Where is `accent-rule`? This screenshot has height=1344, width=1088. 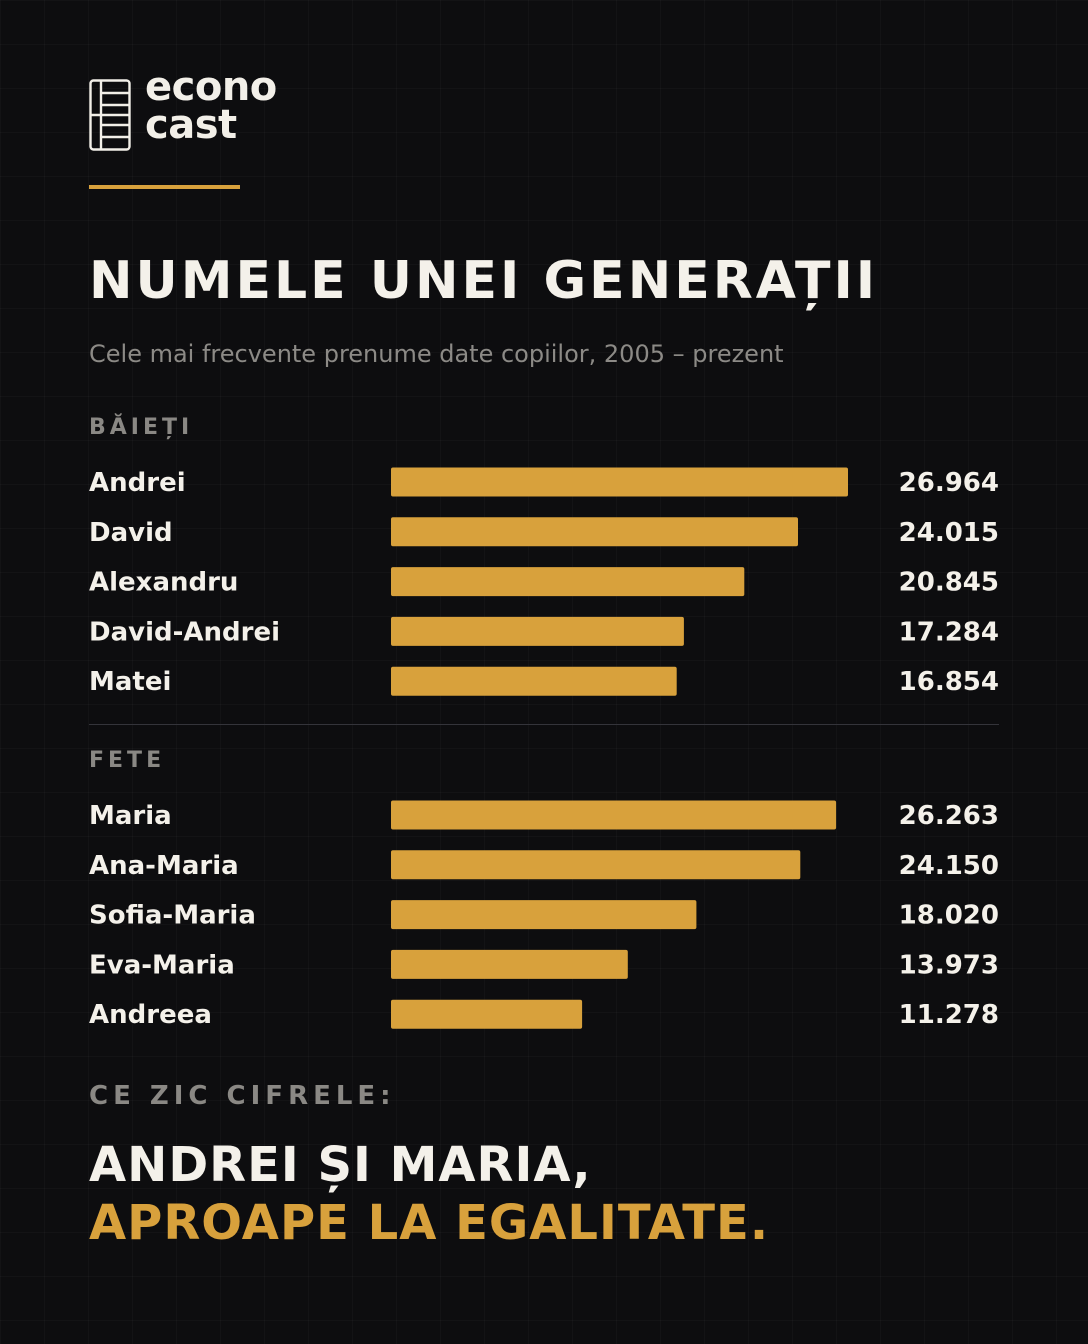 accent-rule is located at coordinates (164, 187).